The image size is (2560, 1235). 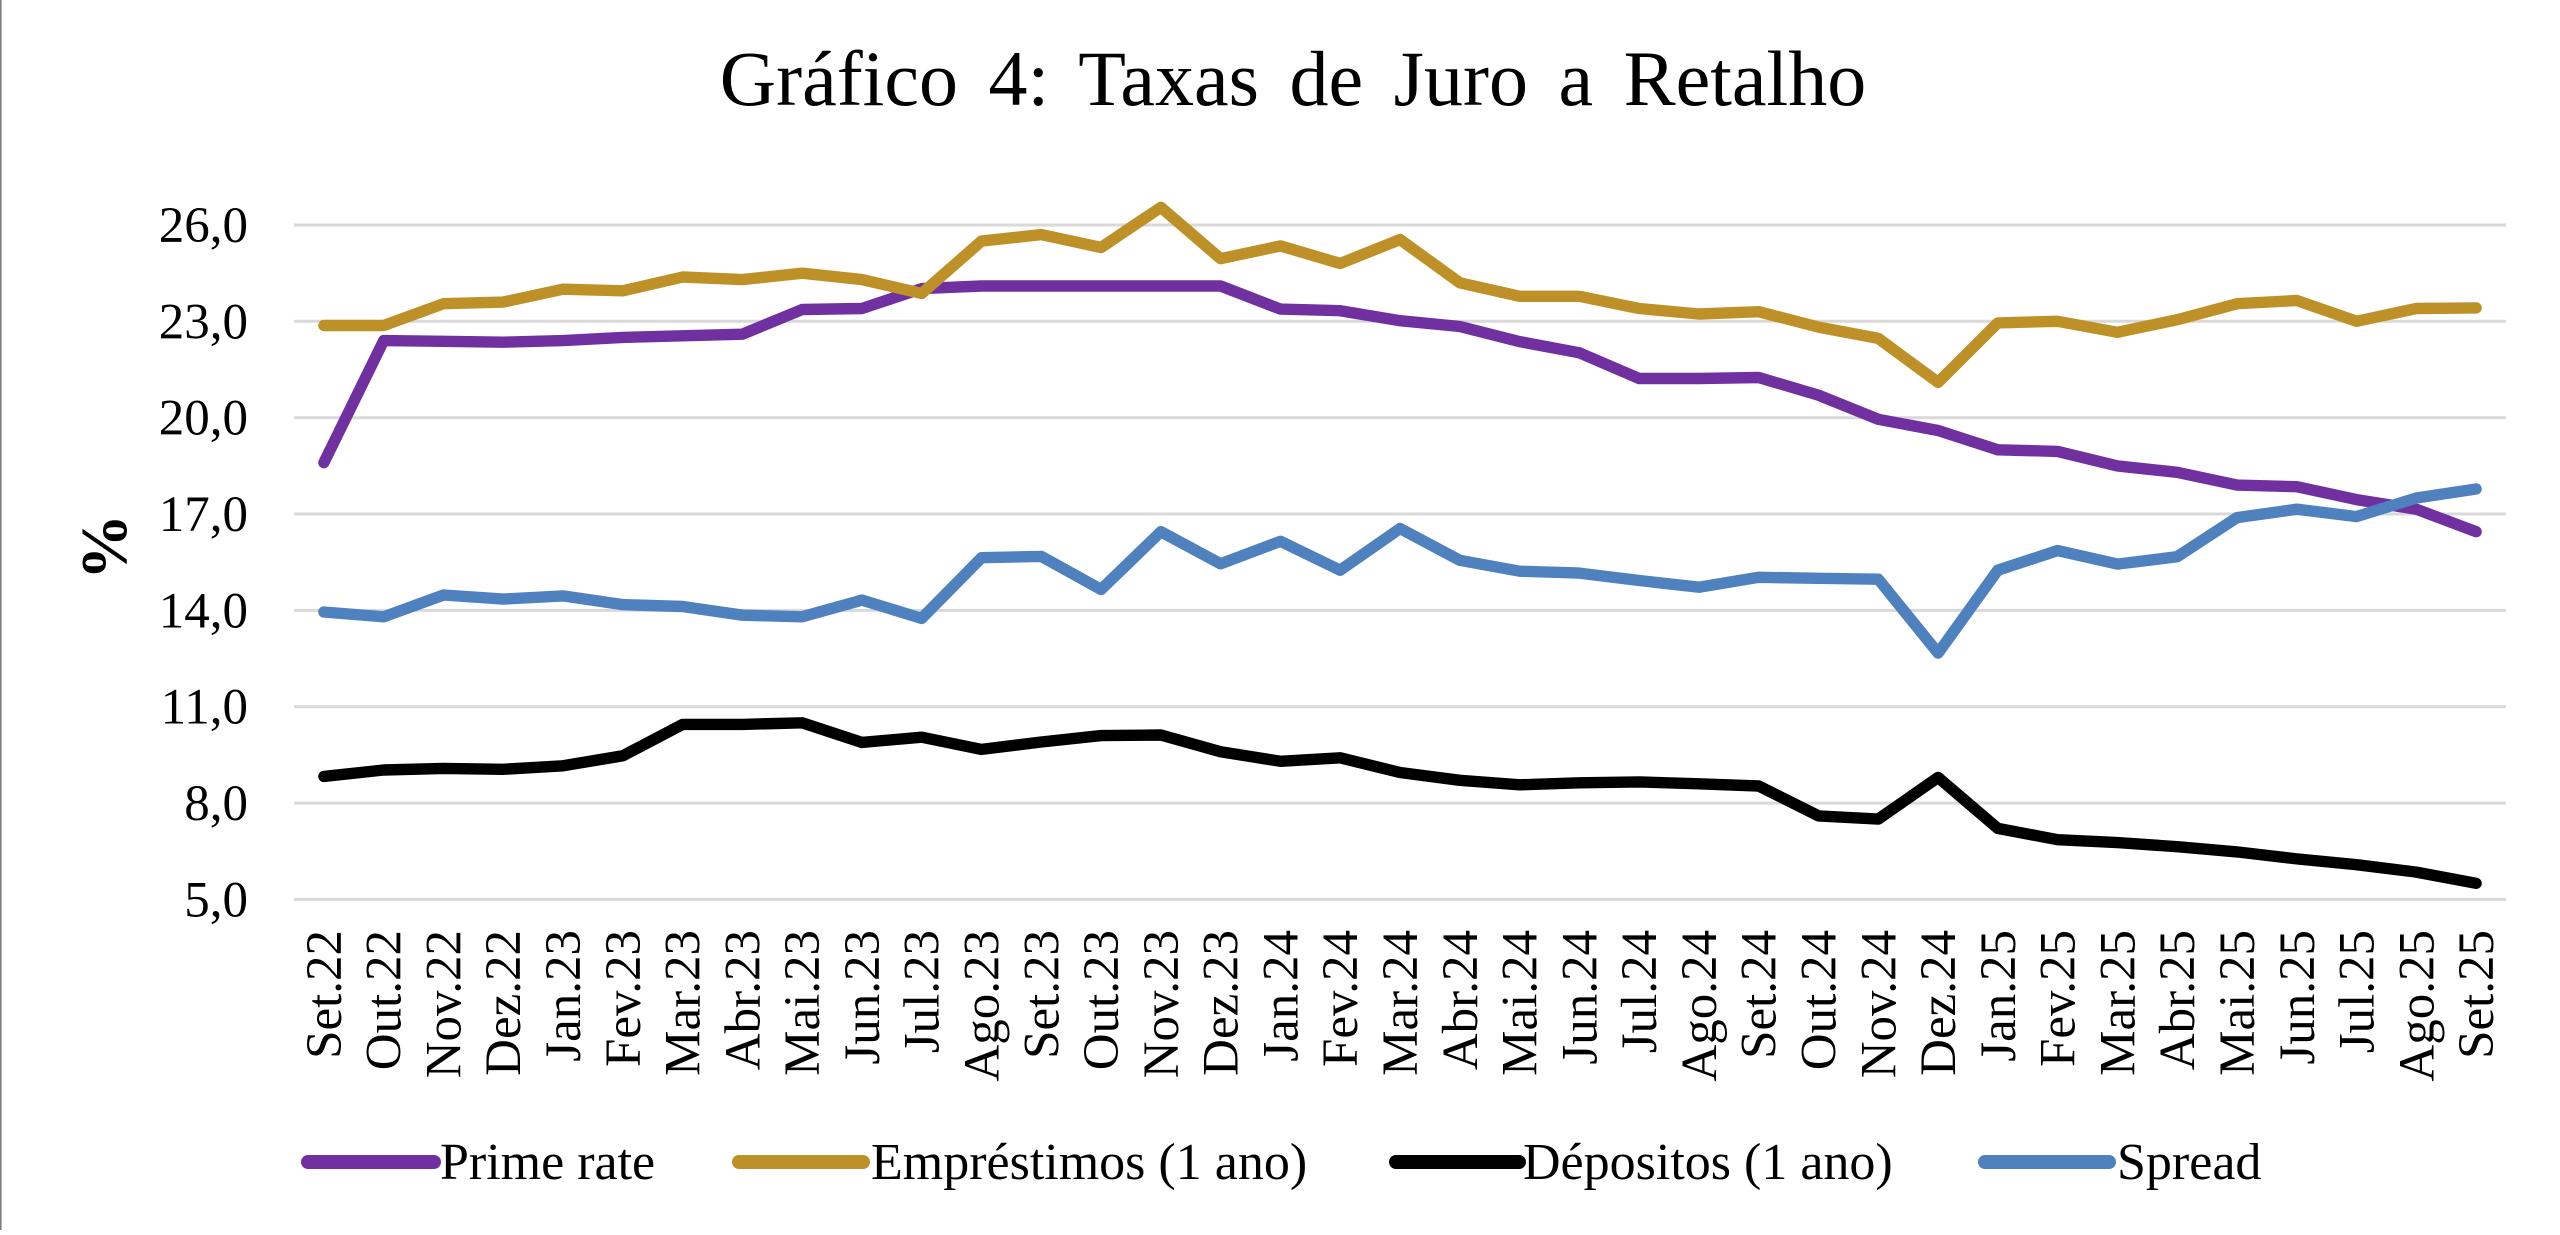 What do you see at coordinates (1102, 1000) in the screenshot?
I see `svg-text: Out.23` at bounding box center [1102, 1000].